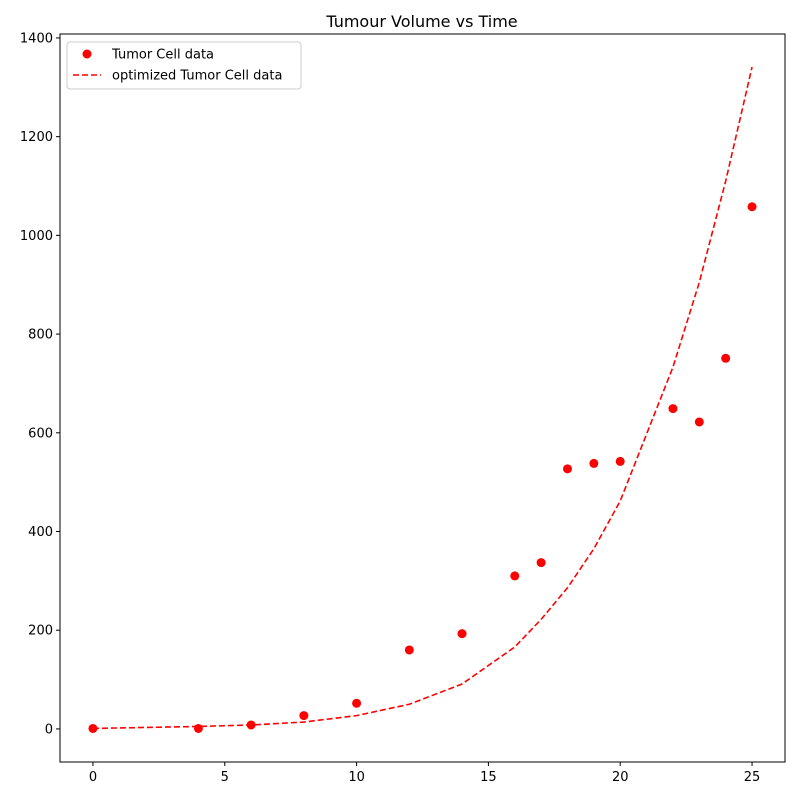 This screenshot has height=800, width=800. I want to click on legend-box, so click(184, 65).